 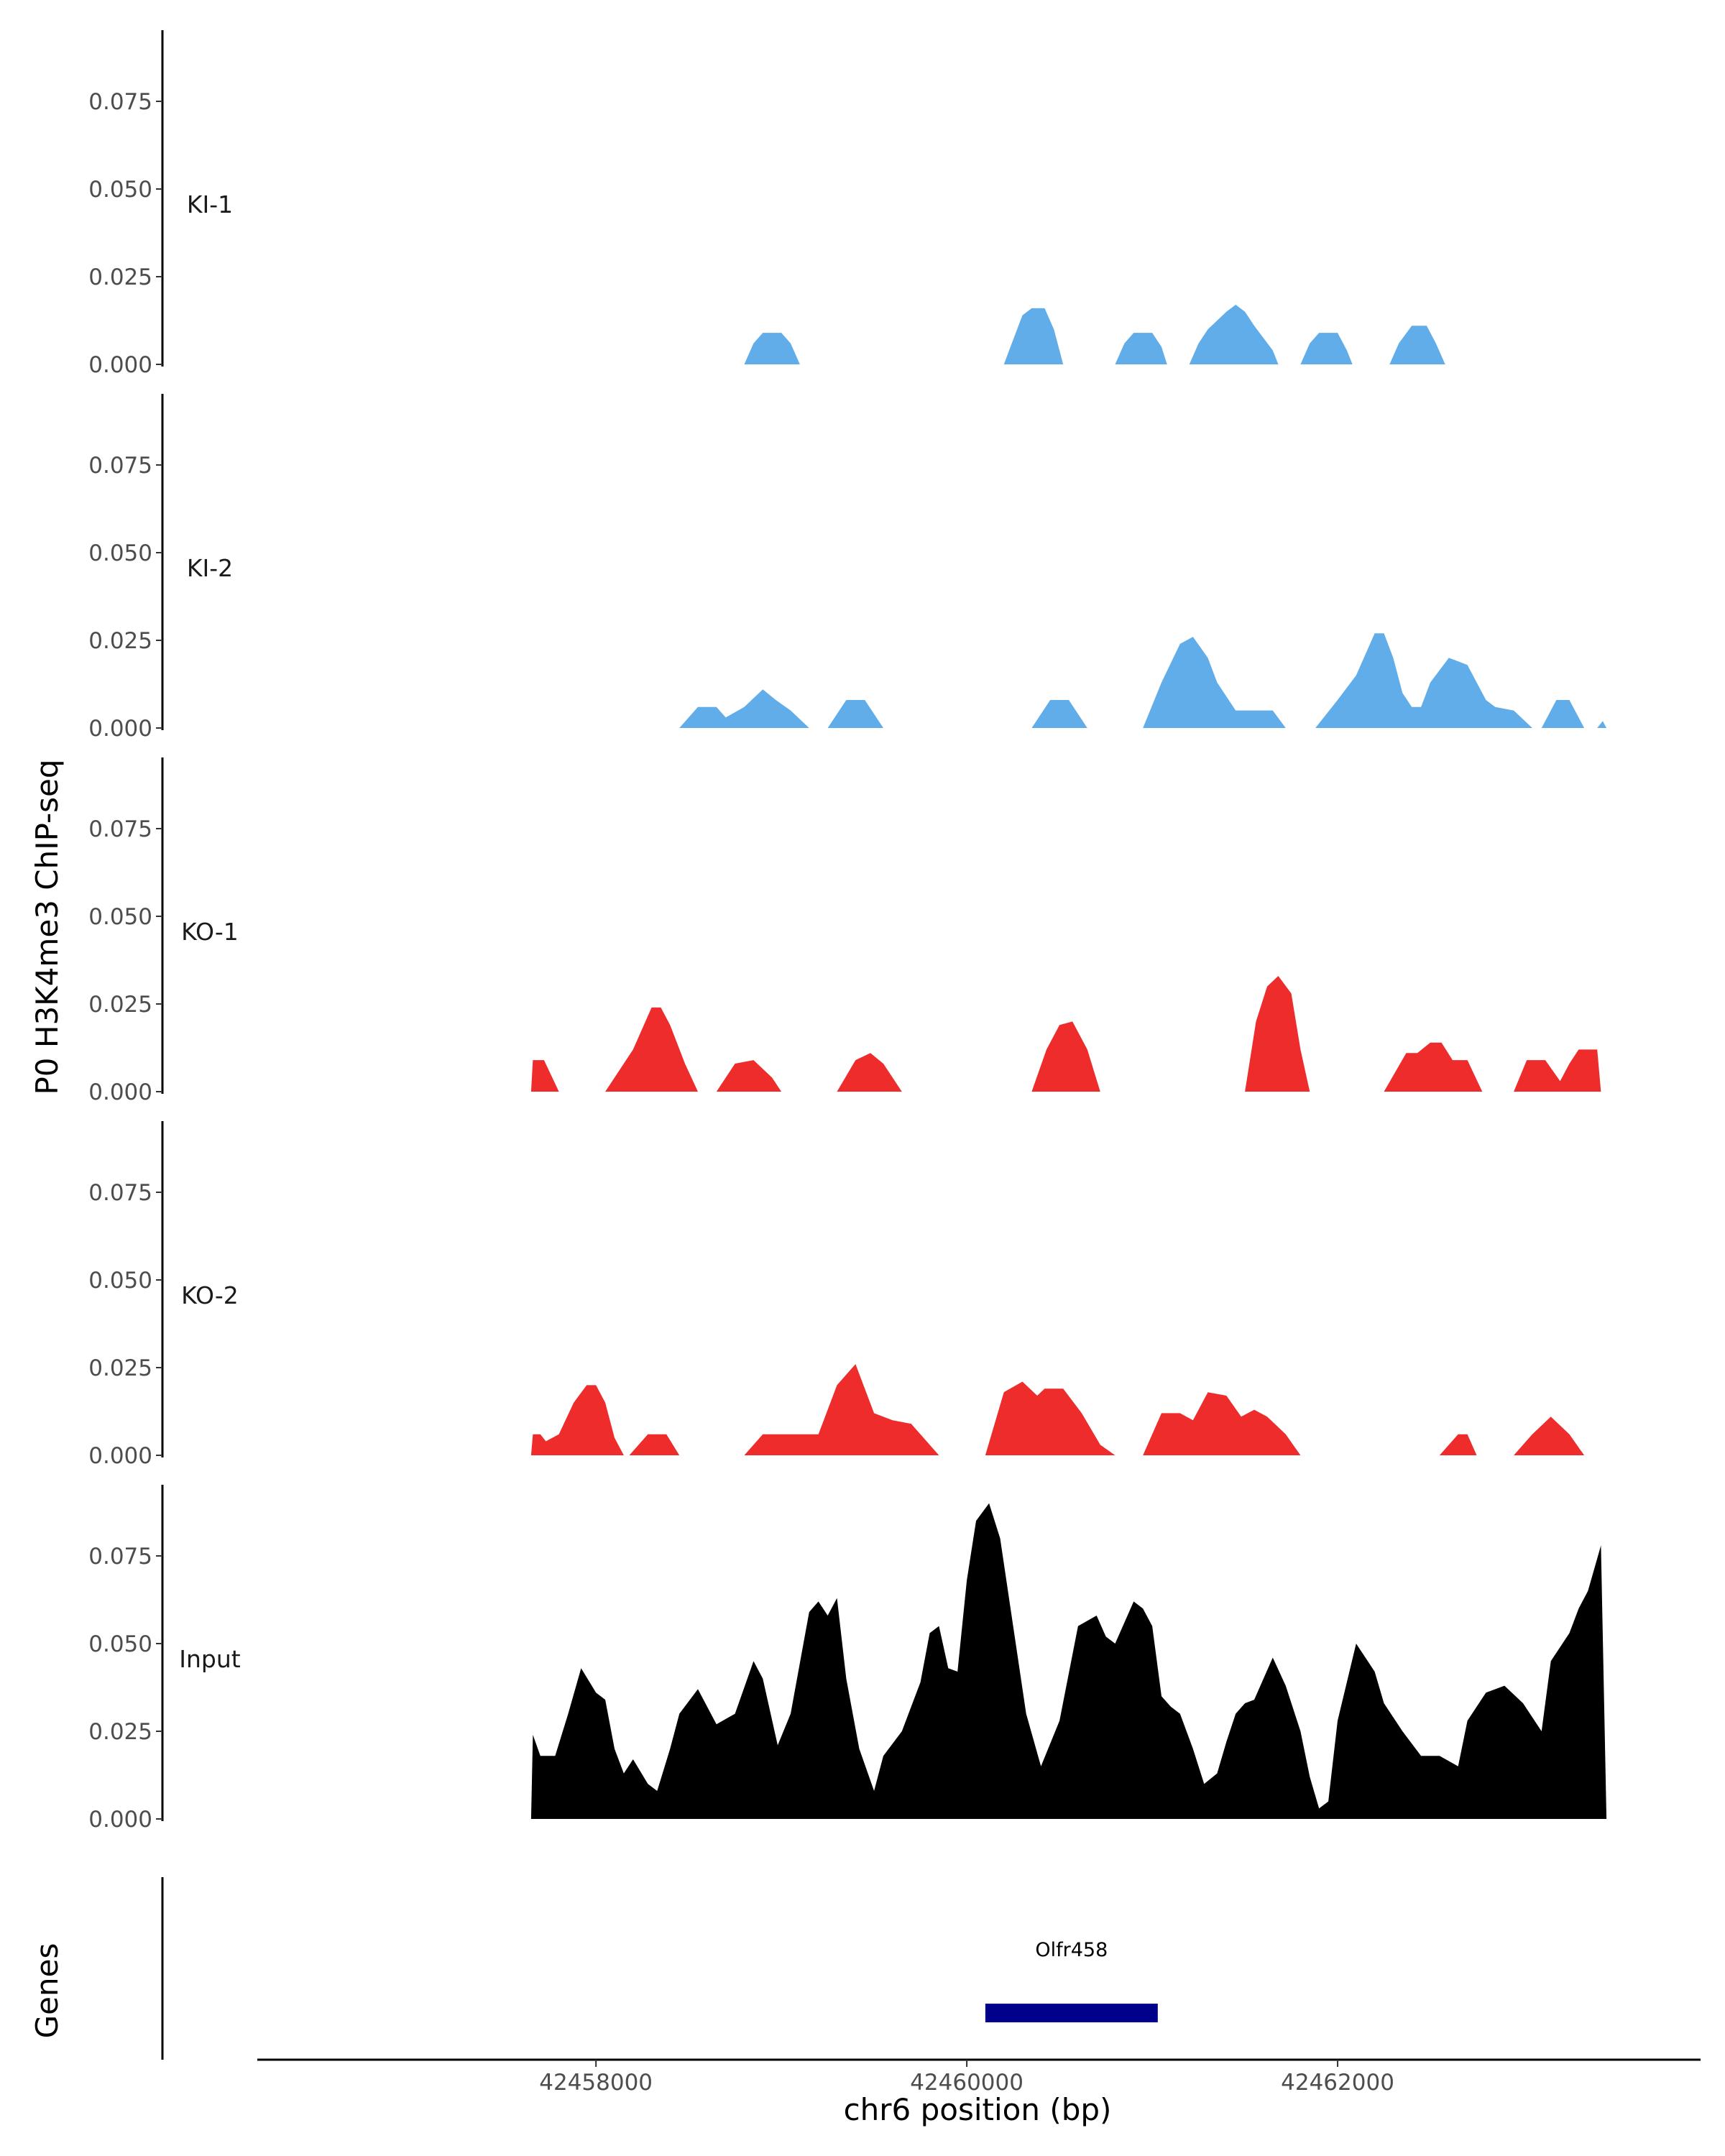 What do you see at coordinates (1068, 1661) in the screenshot?
I see `signal-area-input` at bounding box center [1068, 1661].